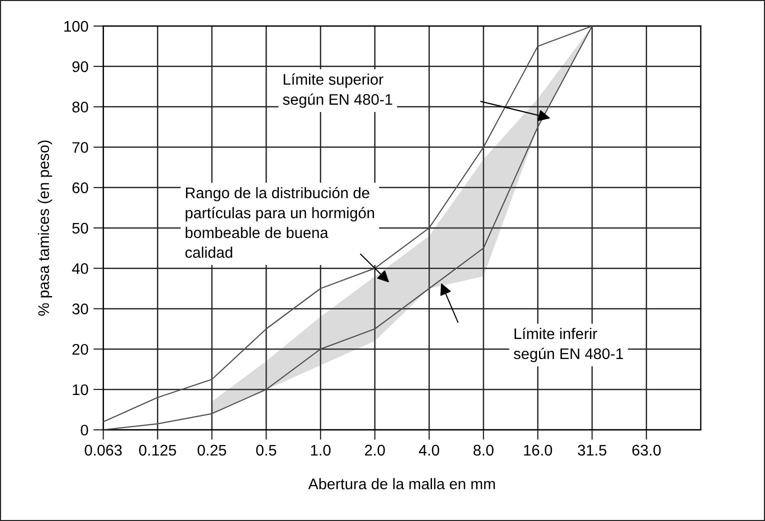  I want to click on x-tick-label: 0.063, so click(103, 450).